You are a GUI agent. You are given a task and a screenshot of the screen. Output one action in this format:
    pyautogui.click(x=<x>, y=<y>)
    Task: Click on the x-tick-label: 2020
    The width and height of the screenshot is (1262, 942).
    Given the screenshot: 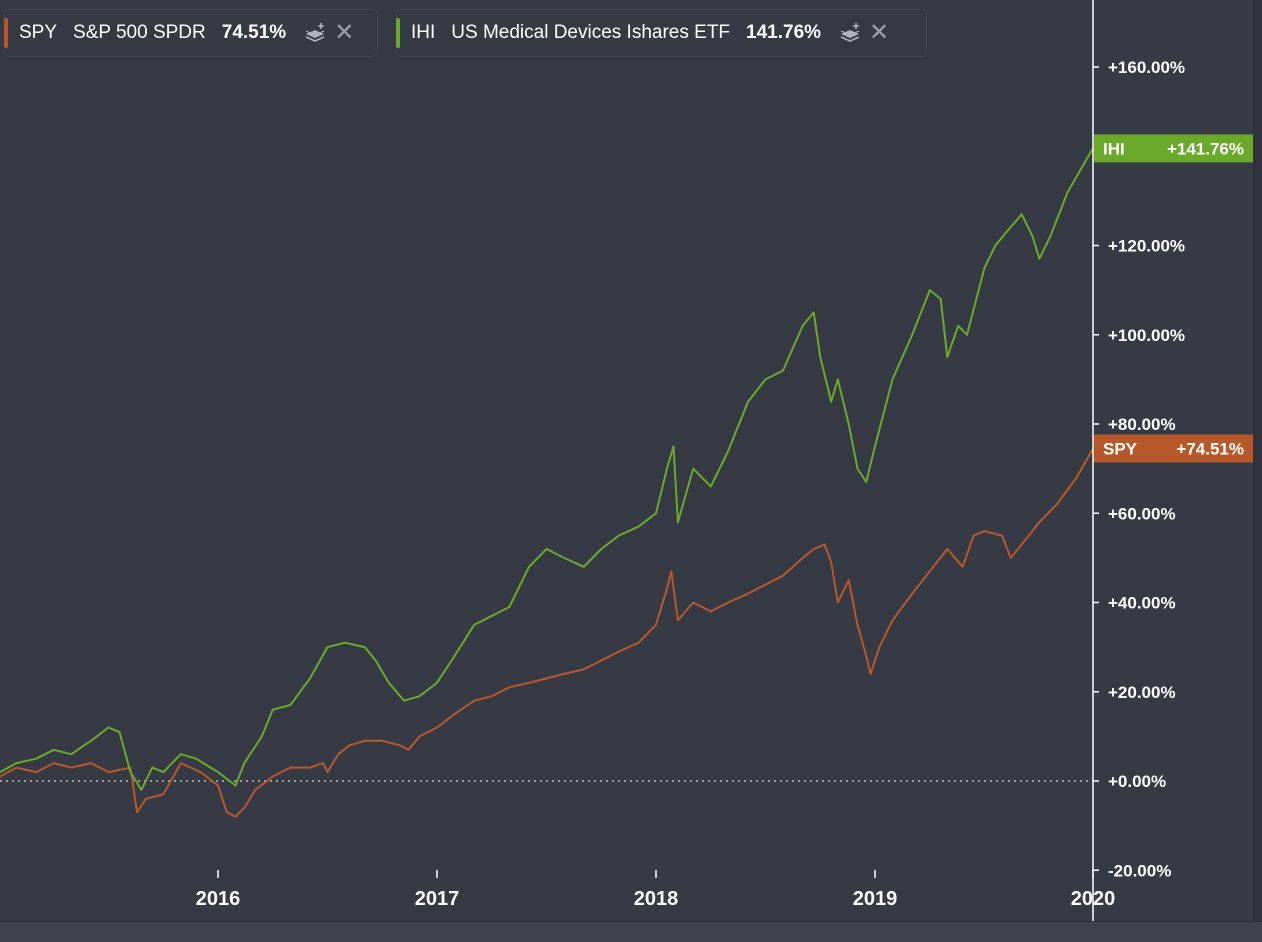 What is the action you would take?
    pyautogui.click(x=1093, y=899)
    